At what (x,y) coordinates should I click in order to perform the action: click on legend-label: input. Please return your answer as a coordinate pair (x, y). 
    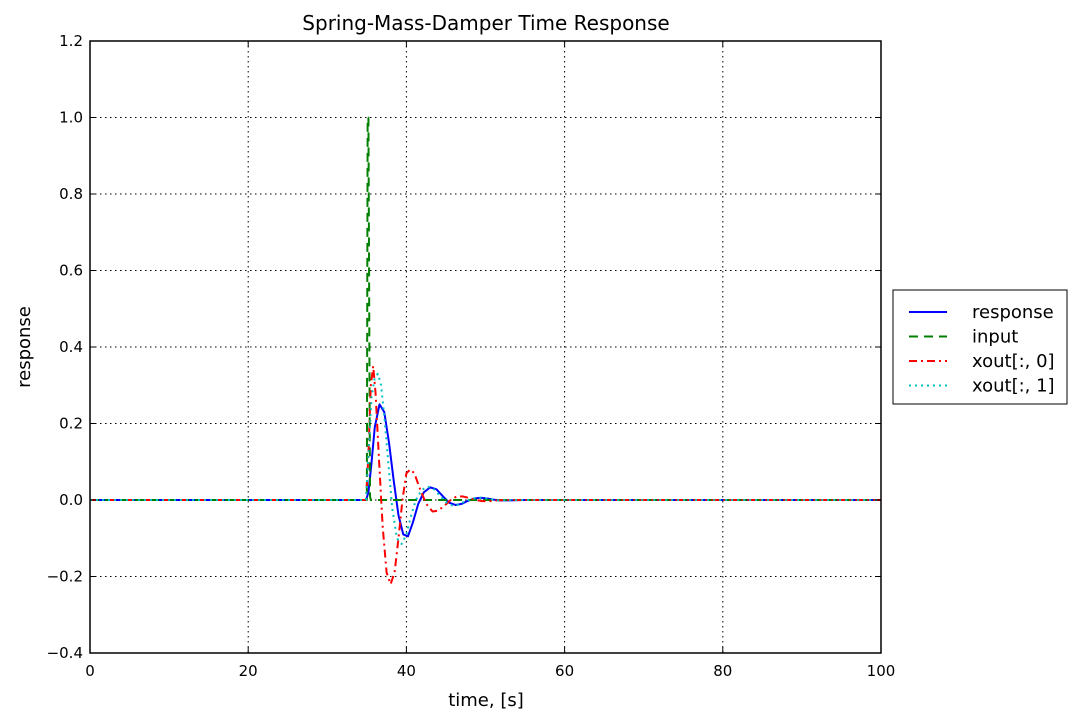
    Looking at the image, I should click on (995, 337).